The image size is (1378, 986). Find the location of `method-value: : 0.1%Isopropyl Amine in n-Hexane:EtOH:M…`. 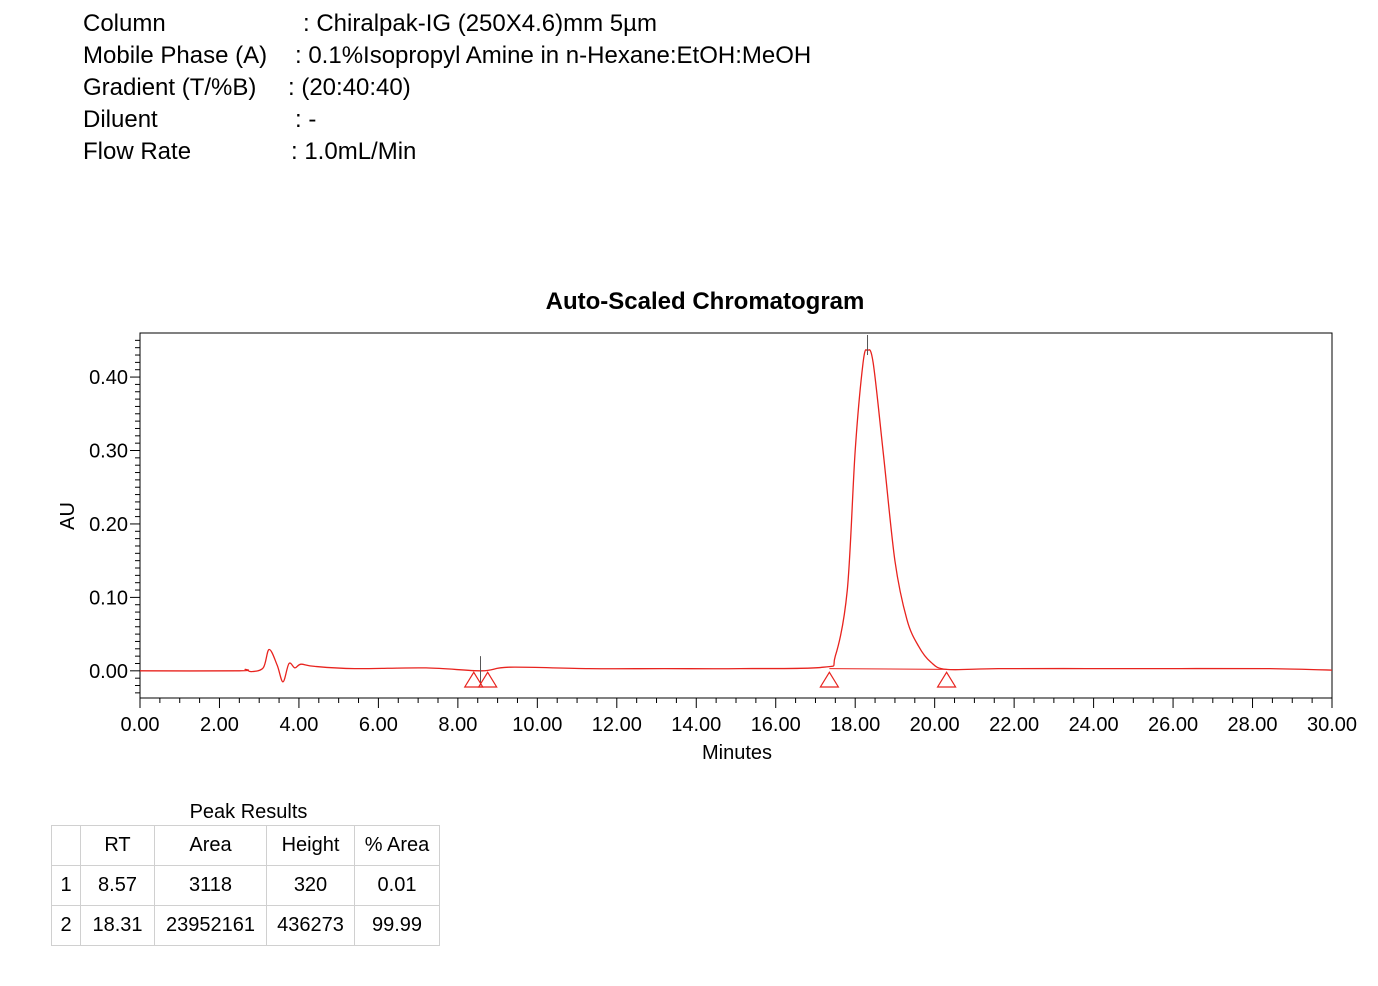

method-value: : 0.1%Isopropyl Amine in n-Hexane:EtOH:M… is located at coordinates (553, 55).